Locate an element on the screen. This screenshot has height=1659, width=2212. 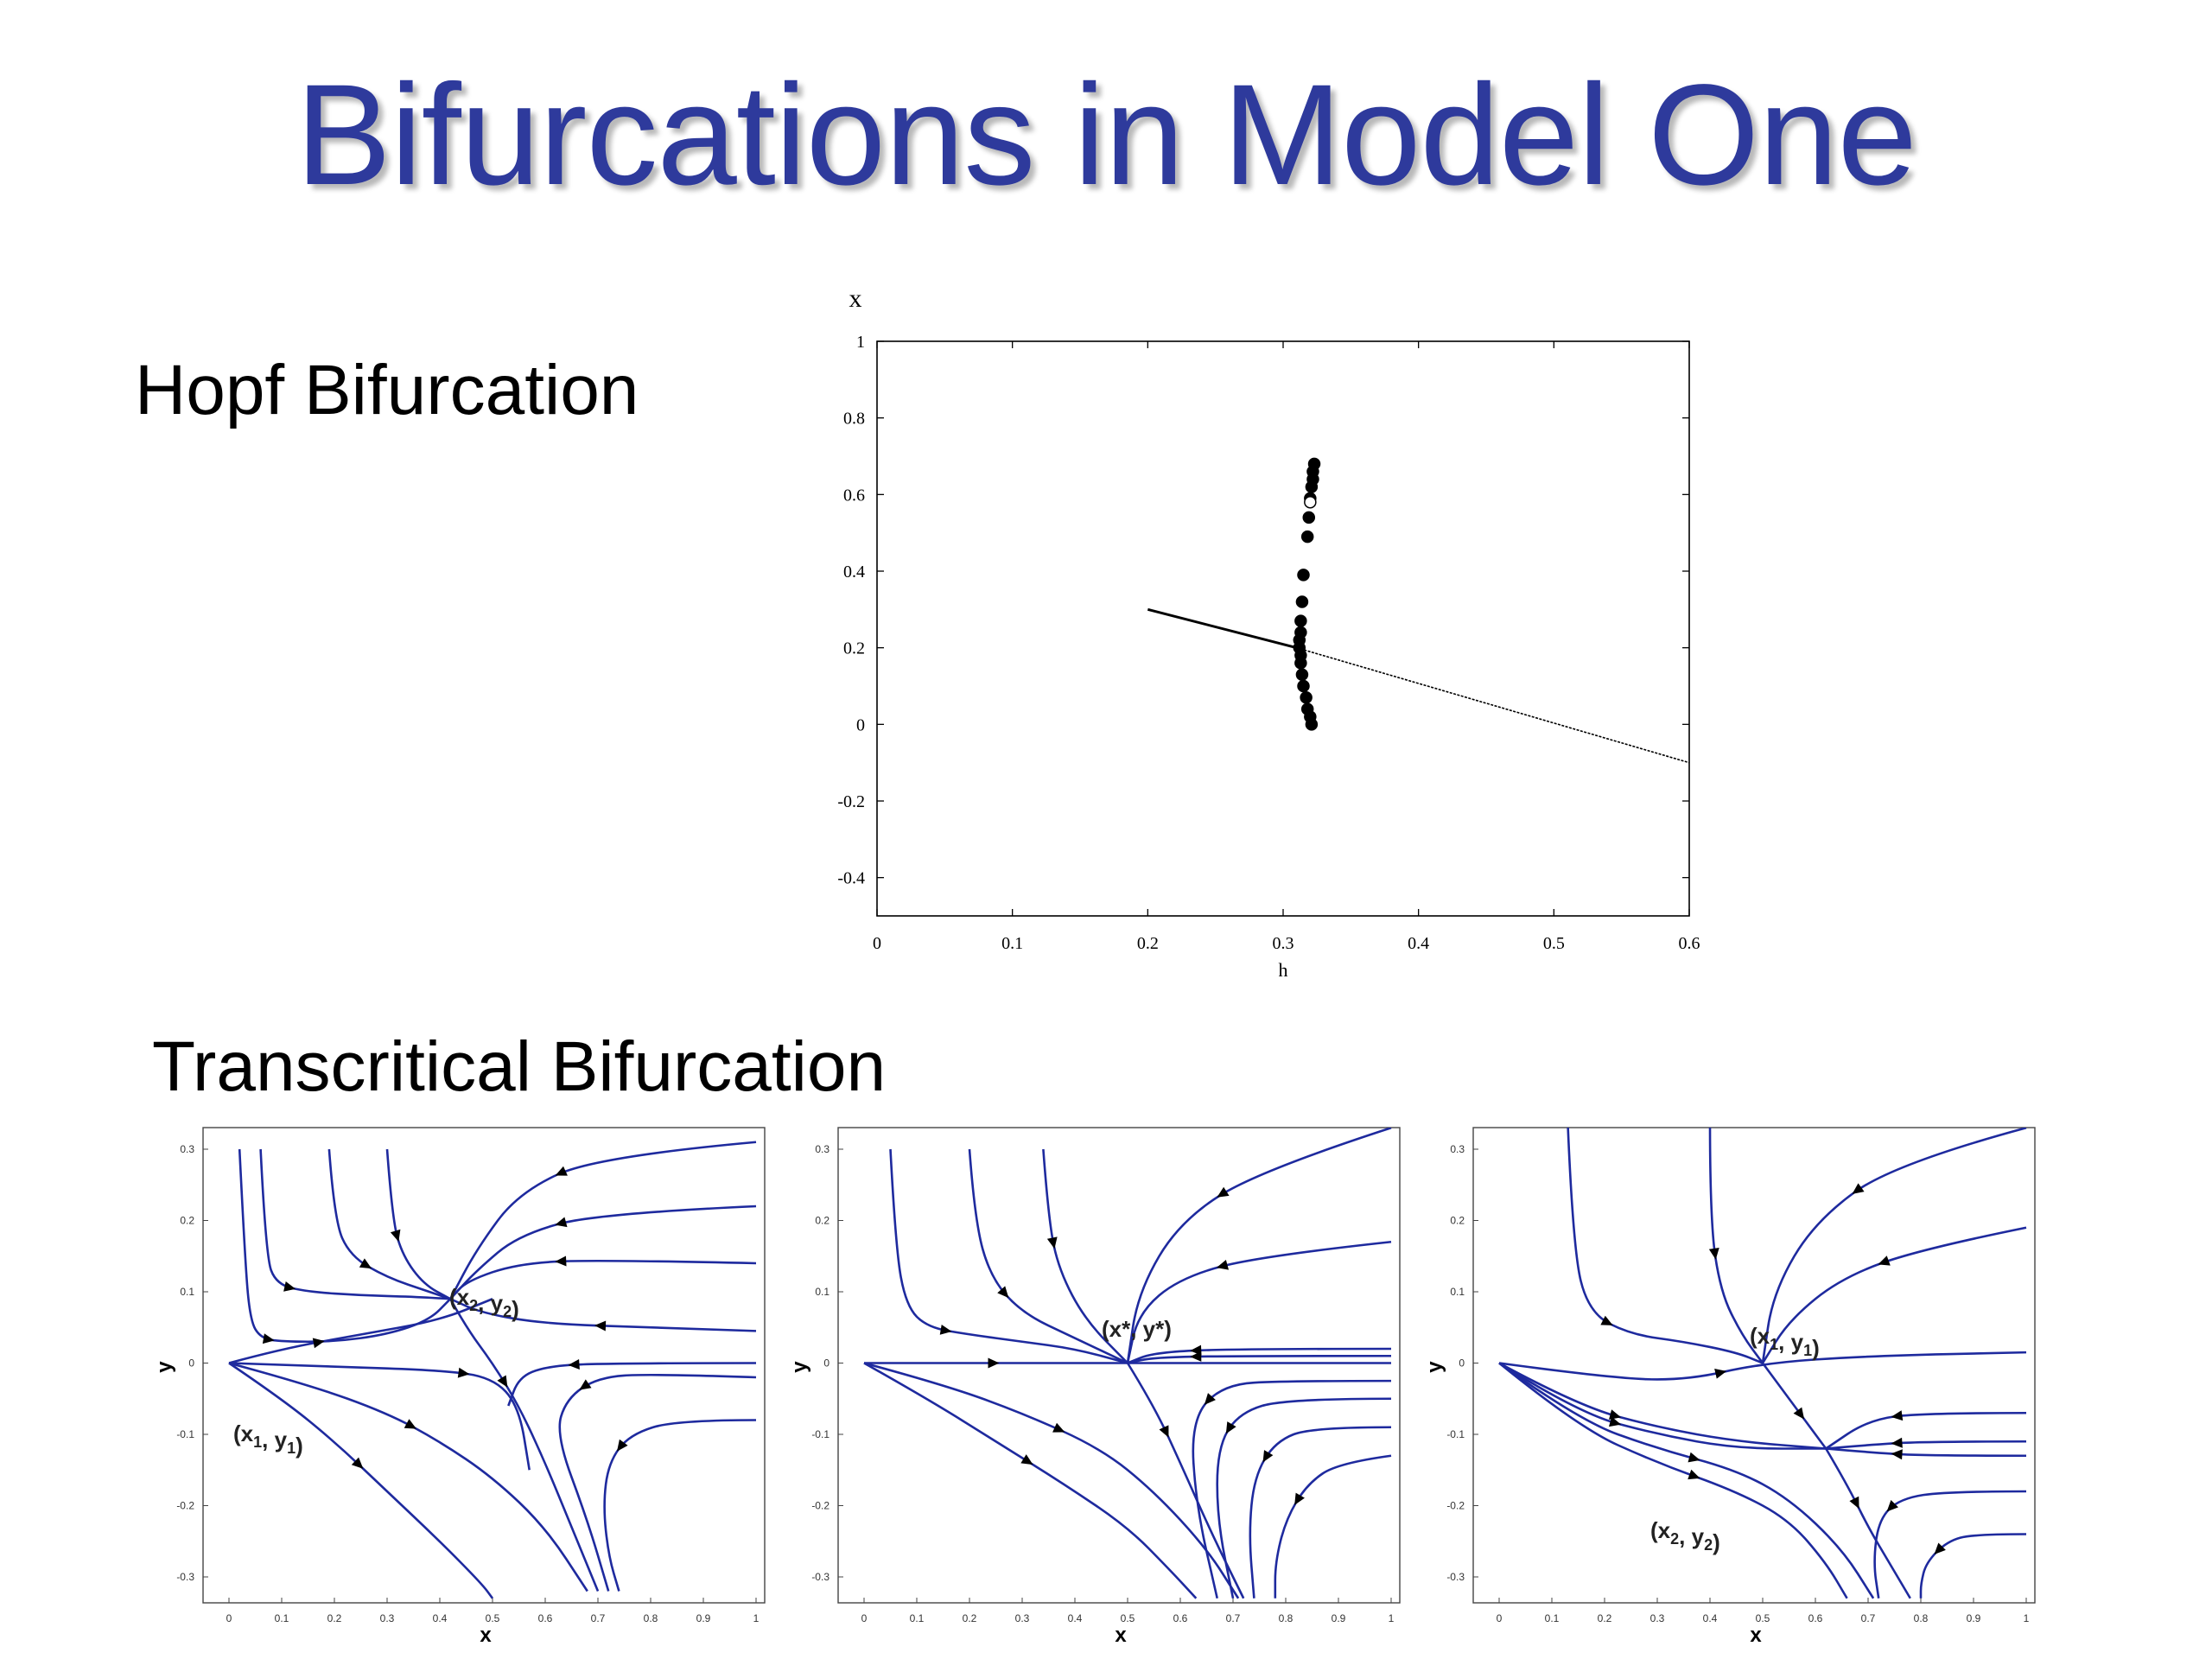
label-text: (x is located at coordinates (1660, 1530).